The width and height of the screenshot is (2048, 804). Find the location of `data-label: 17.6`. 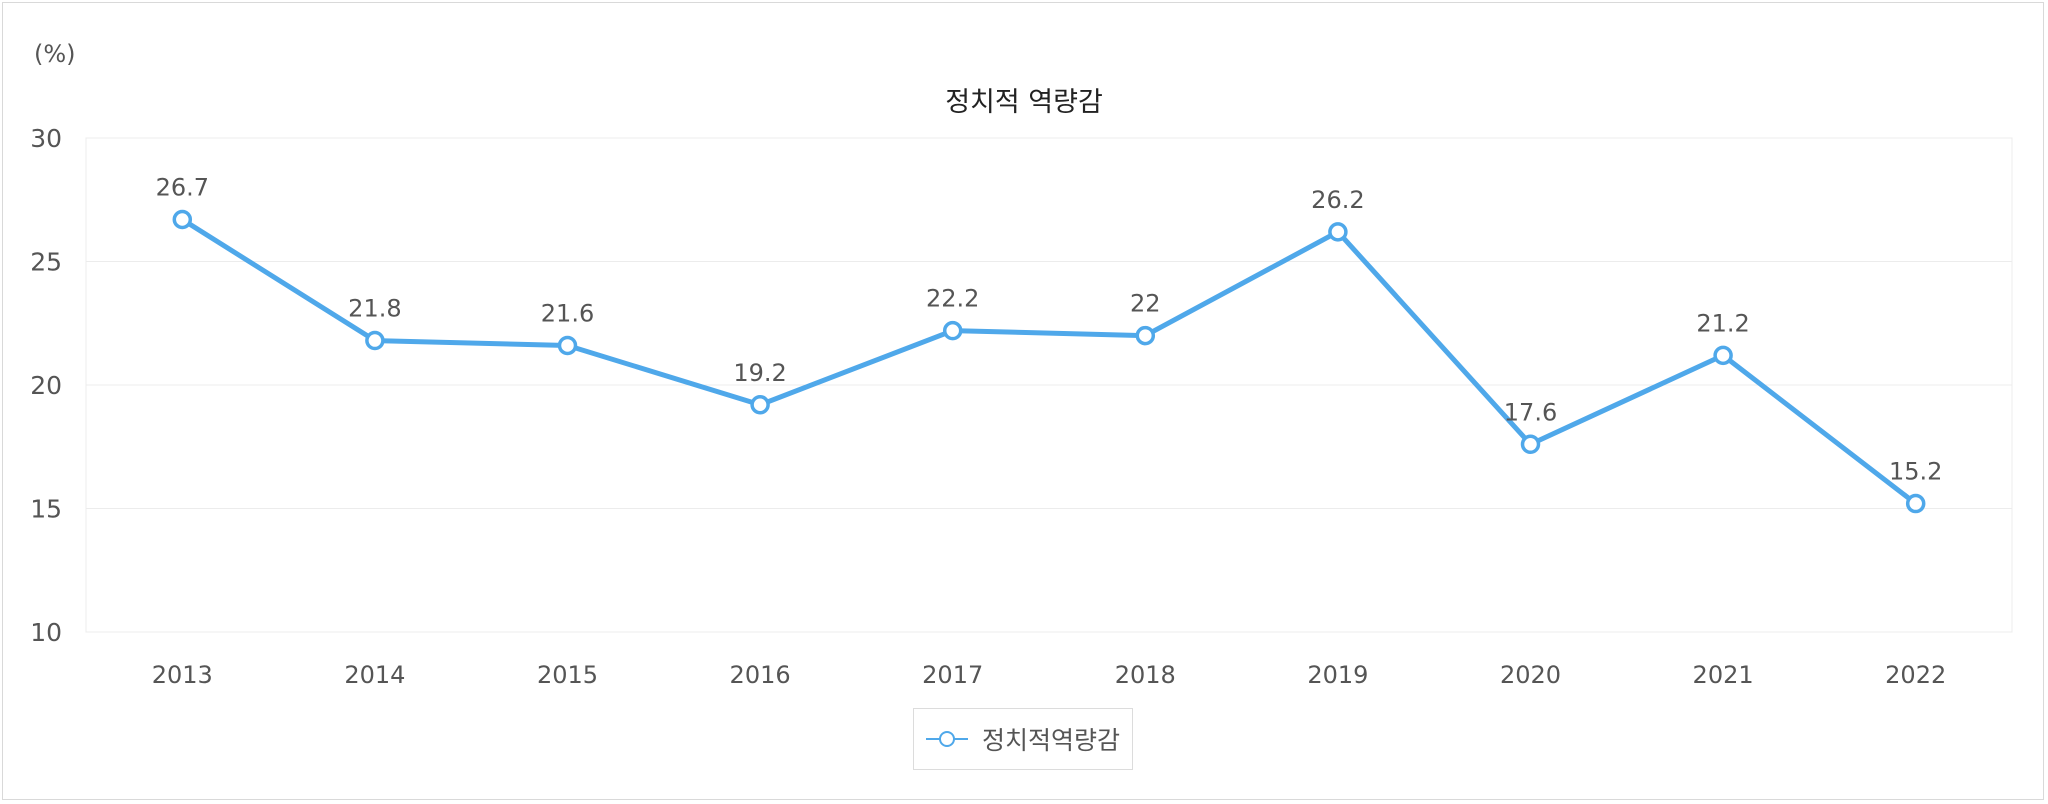

data-label: 17.6 is located at coordinates (1530, 412).